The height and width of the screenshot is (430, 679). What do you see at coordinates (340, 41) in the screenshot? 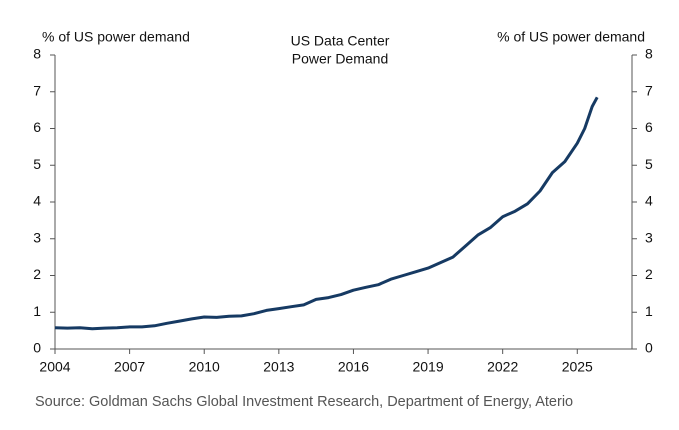
I see `chart-title: US Data Center` at bounding box center [340, 41].